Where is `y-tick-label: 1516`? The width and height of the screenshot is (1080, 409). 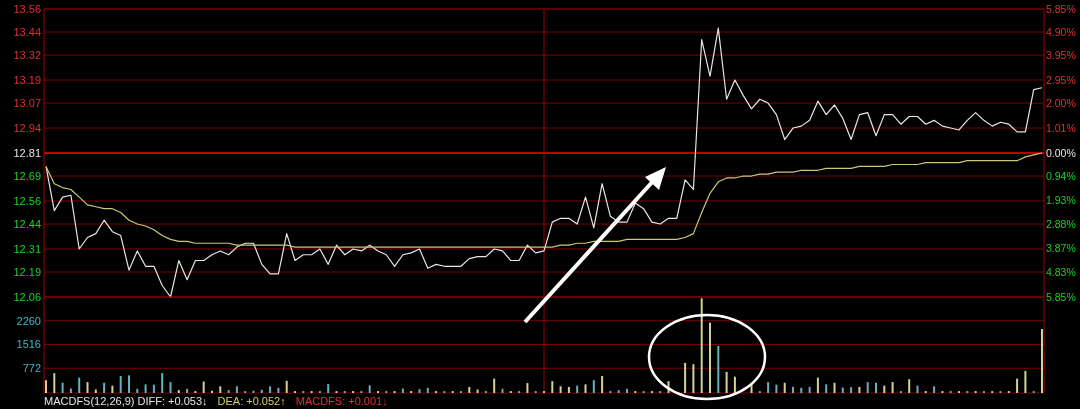
y-tick-label: 1516 is located at coordinates (28, 344).